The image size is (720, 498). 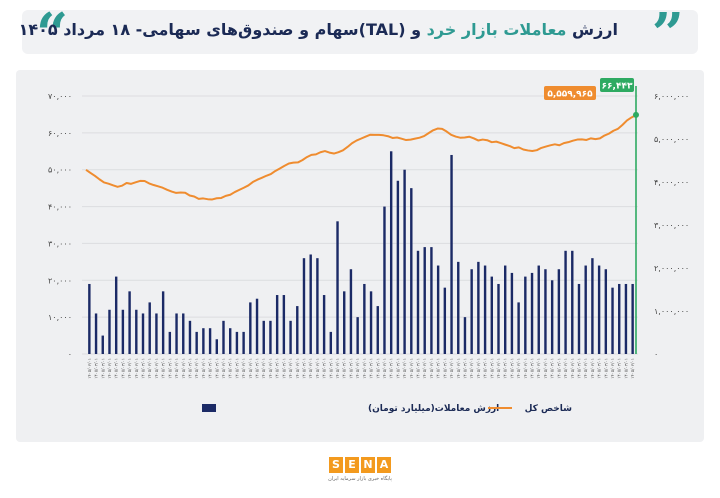 What do you see at coordinates (671, 268) in the screenshot?
I see `y-right-tick-label: ۲,۰۰۰,۰۰۰` at bounding box center [671, 268].